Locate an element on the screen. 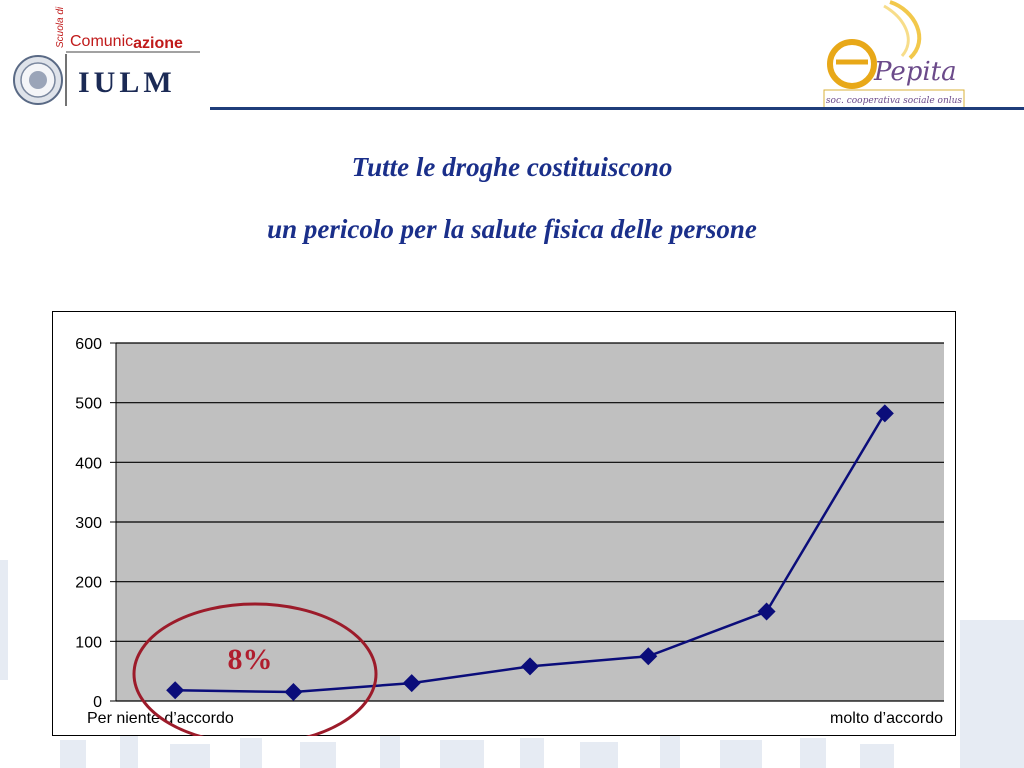 Image resolution: width=1024 pixels, height=768 pixels. highlight-ellipse is located at coordinates (255, 669).